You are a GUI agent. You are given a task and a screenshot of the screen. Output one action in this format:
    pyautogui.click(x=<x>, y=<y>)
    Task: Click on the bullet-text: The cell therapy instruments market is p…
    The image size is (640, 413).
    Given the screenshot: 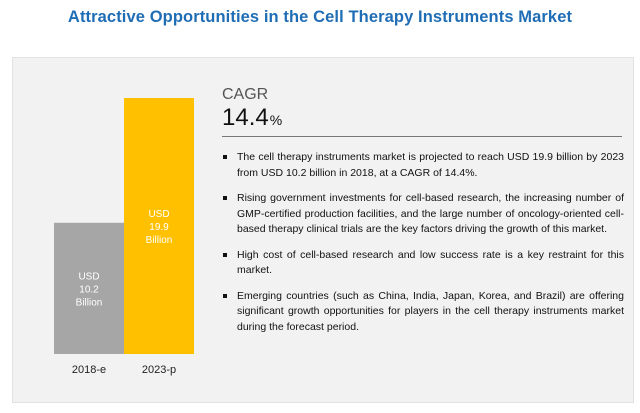 What is the action you would take?
    pyautogui.click(x=430, y=165)
    